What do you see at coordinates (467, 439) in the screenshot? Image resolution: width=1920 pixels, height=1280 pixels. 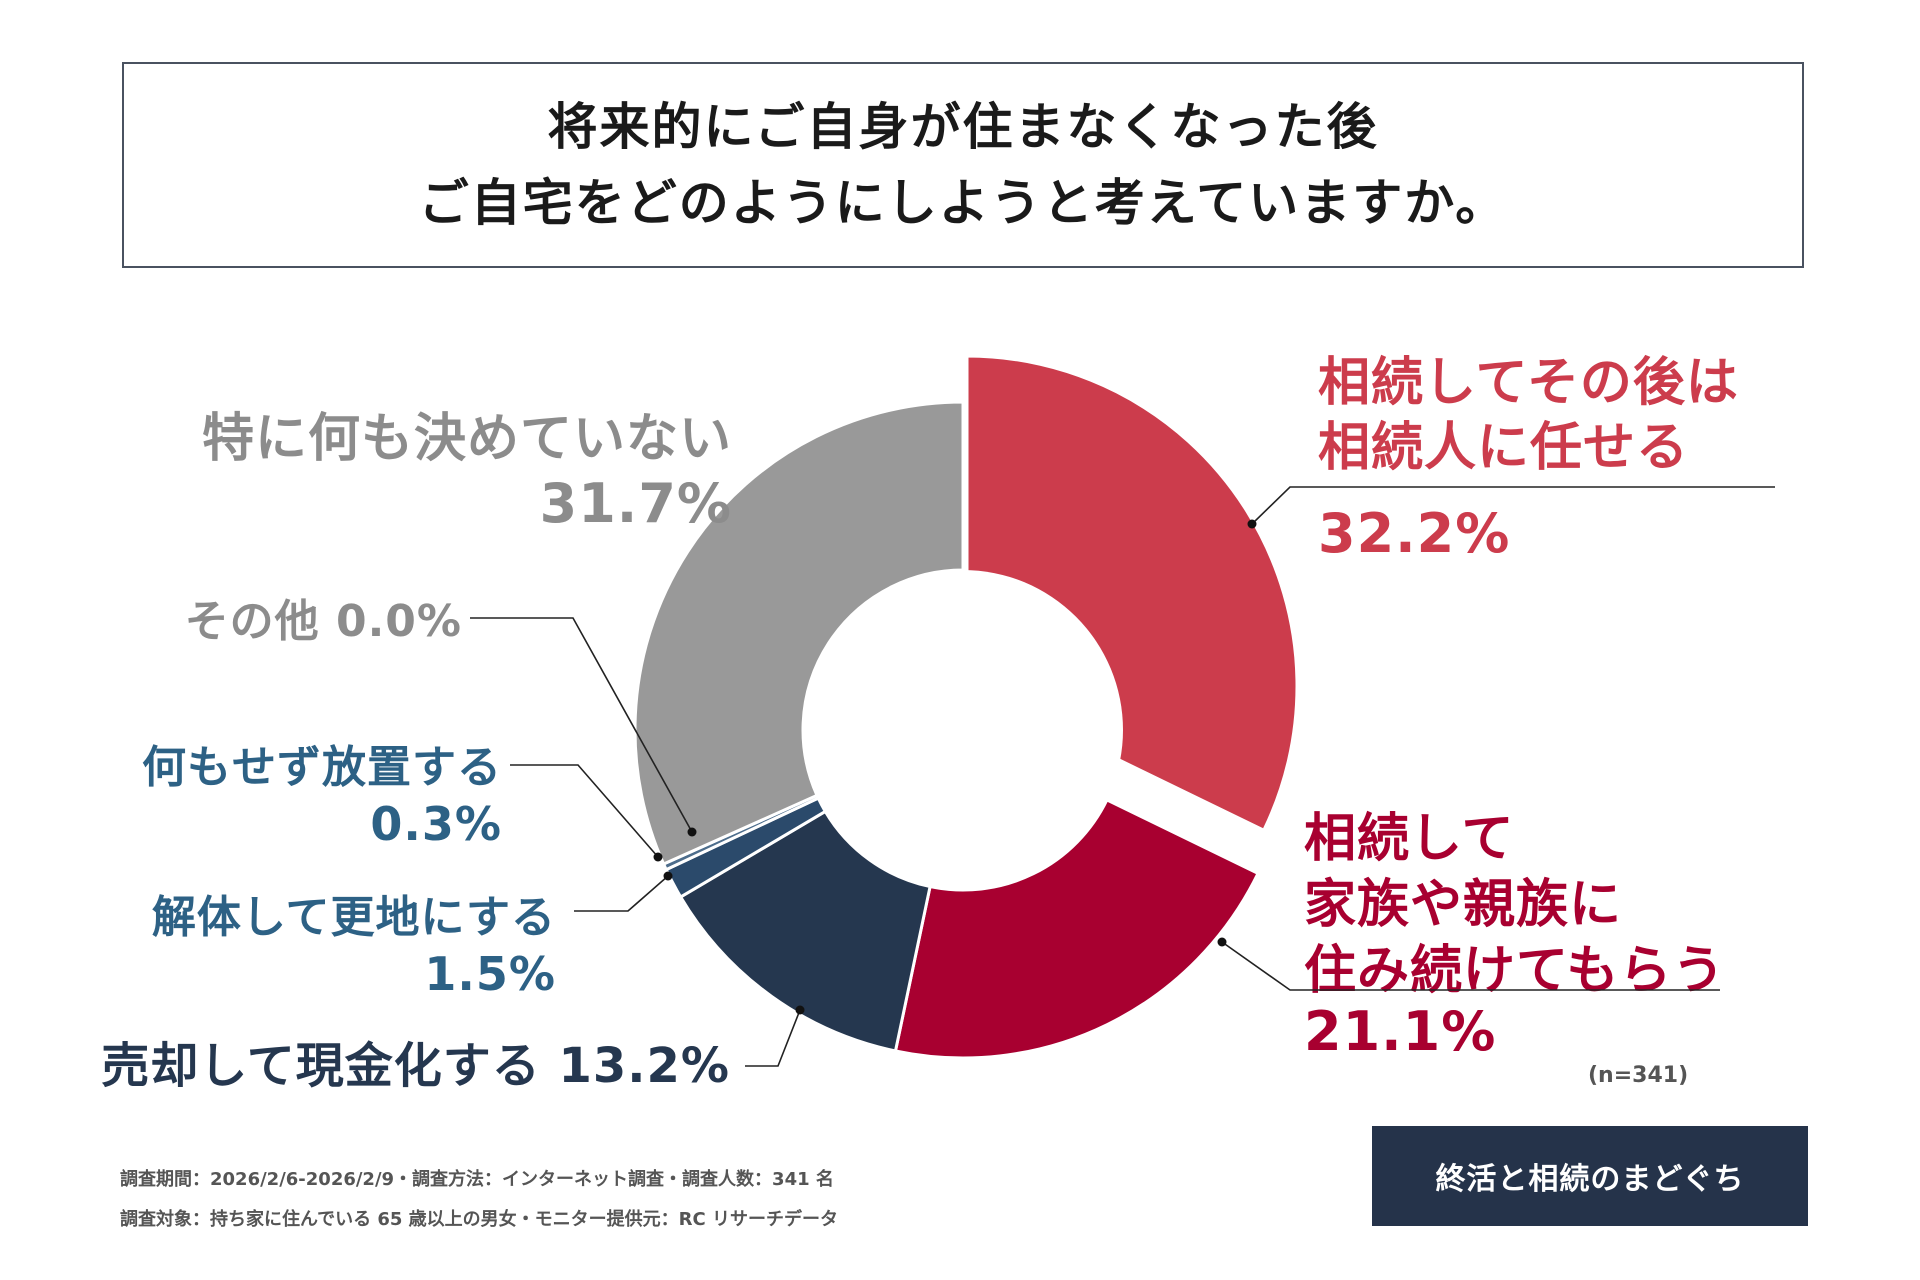 I see `label-slice-6: 特に何も決めていない` at bounding box center [467, 439].